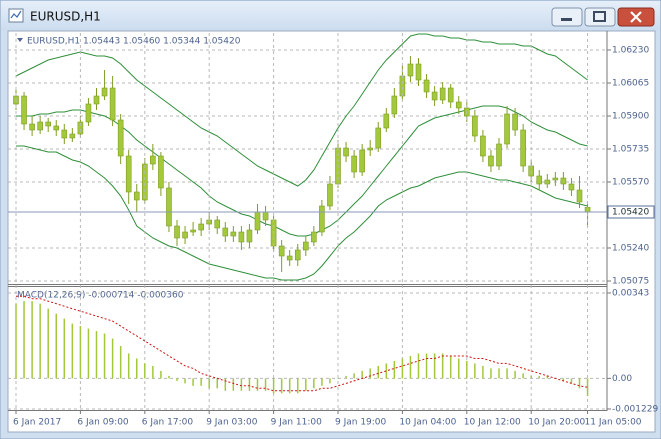 The height and width of the screenshot is (439, 661). What do you see at coordinates (492, 423) in the screenshot?
I see `x-tick-label: 10 Jan 12:00` at bounding box center [492, 423].